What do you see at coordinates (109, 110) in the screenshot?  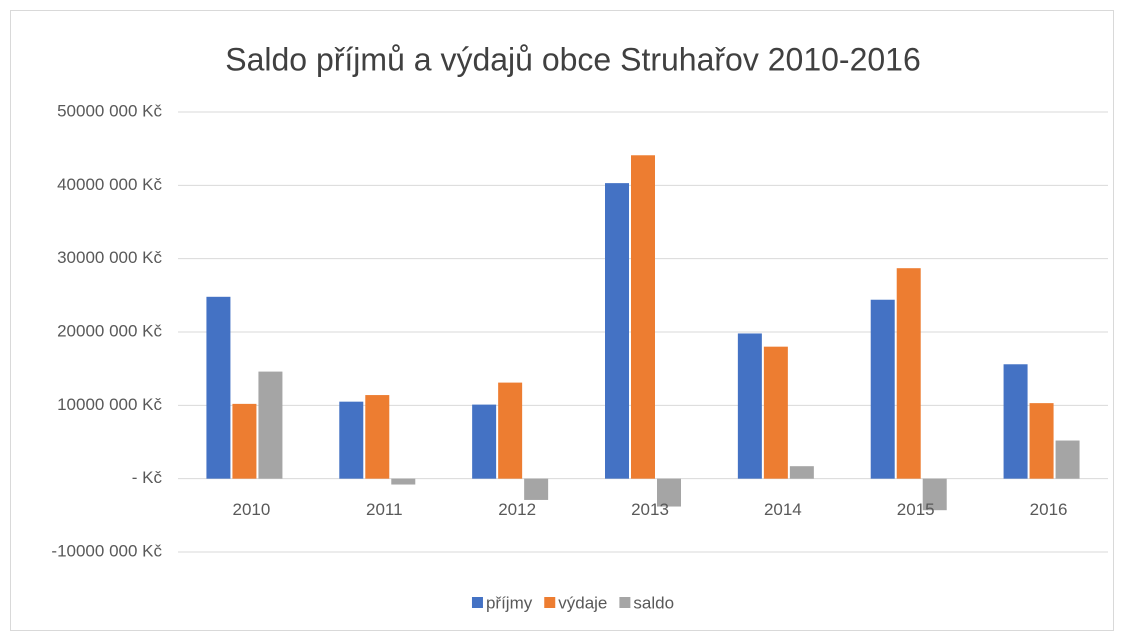 I see `y-tick-label: 50000 000 Kč` at bounding box center [109, 110].